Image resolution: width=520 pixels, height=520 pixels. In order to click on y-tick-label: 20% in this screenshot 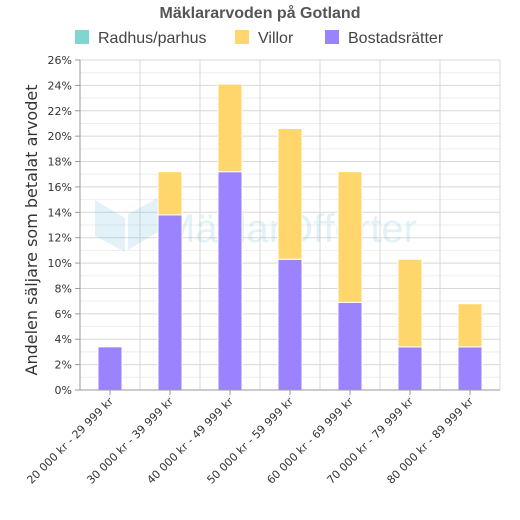, I will do `click(60, 136)`.